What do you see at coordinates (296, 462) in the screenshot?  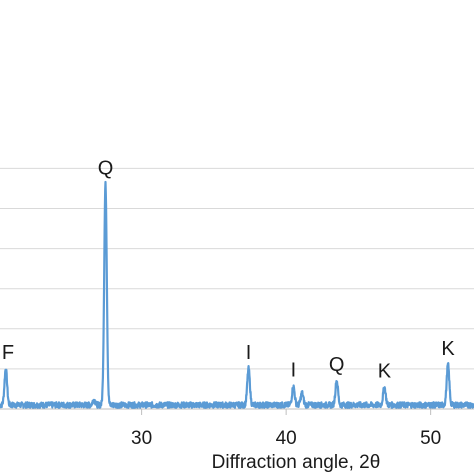 I see `x-axis-title: Diffraction angle, 2θ` at bounding box center [296, 462].